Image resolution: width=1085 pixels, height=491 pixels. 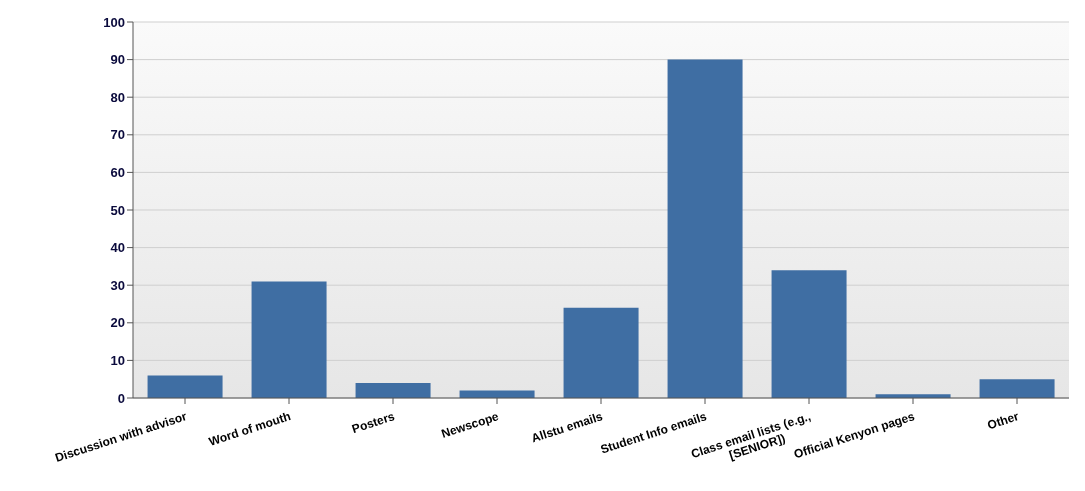 I want to click on y-tick-label: 30, so click(x=117, y=285).